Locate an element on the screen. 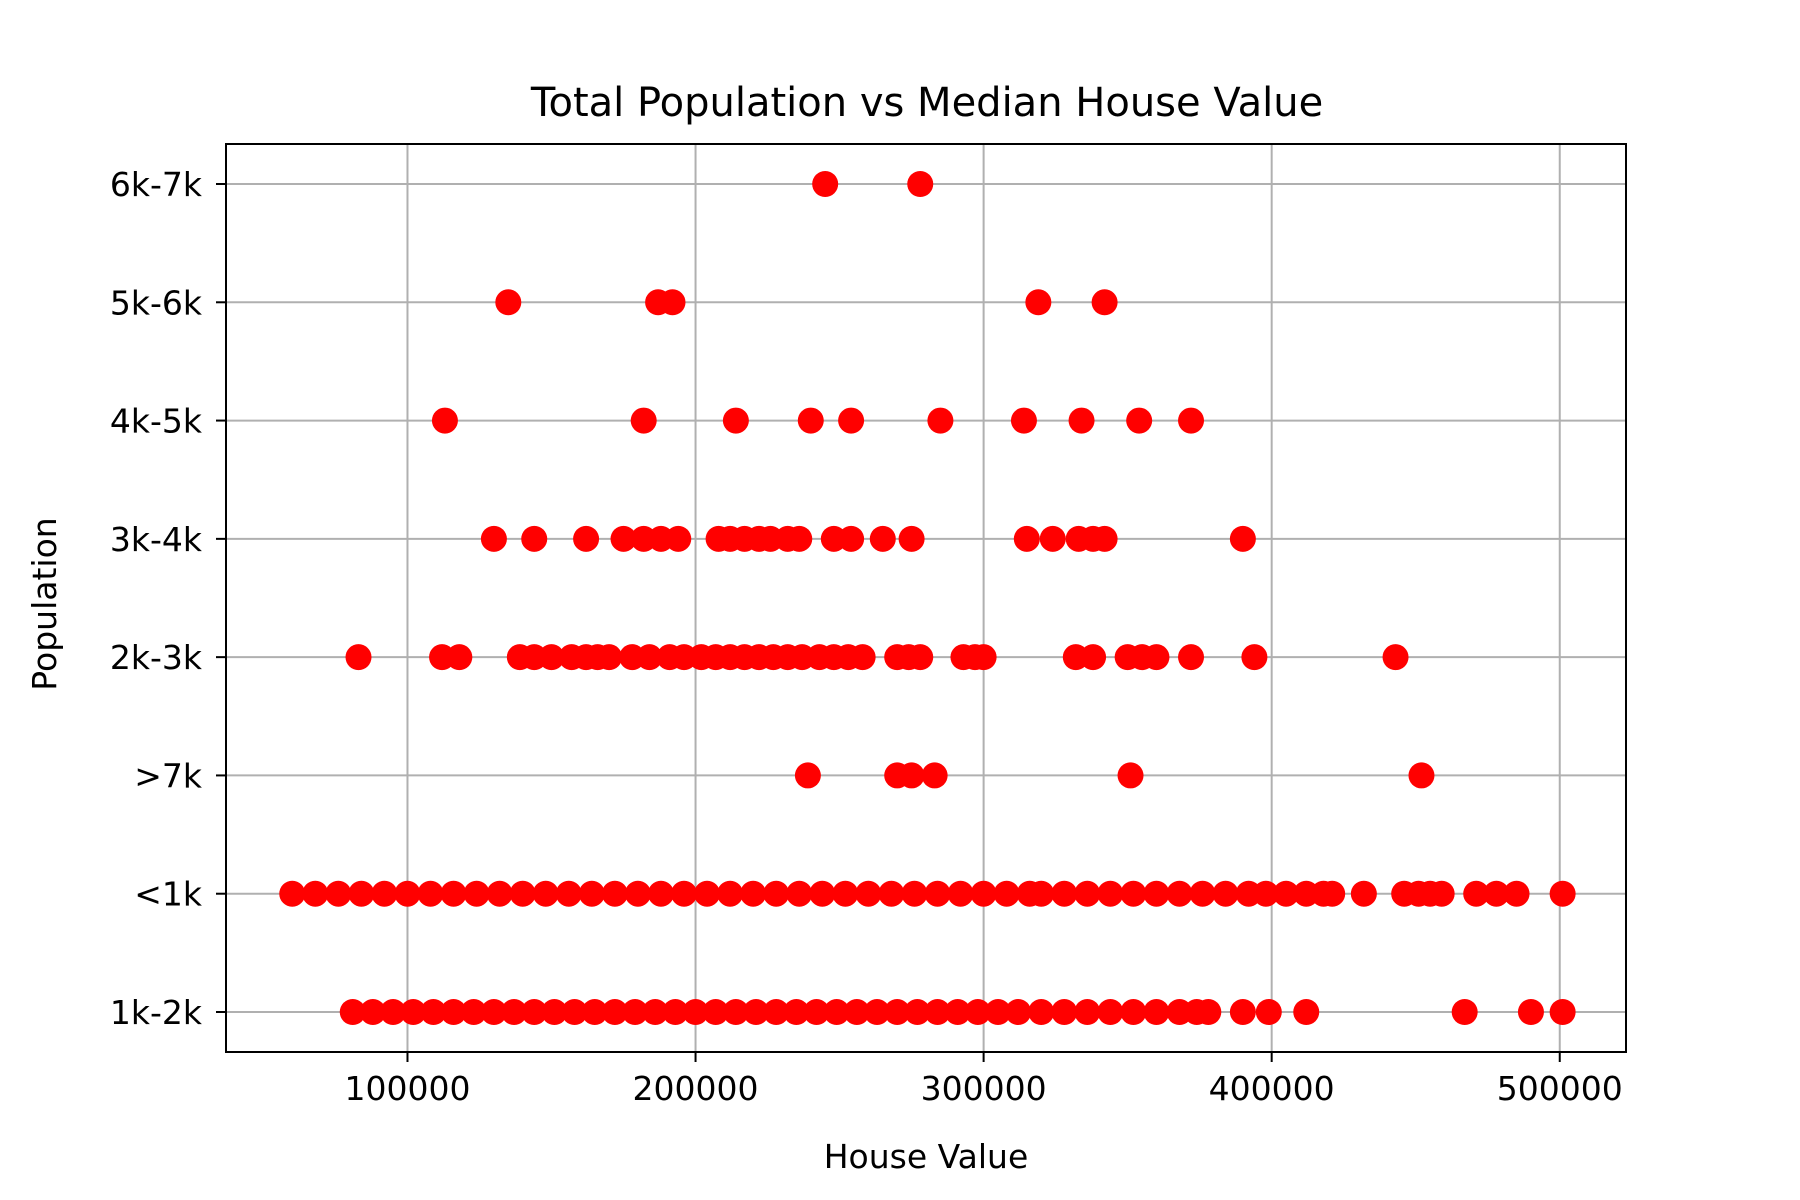 The image size is (1800, 1200). x-tick-label: 300000 is located at coordinates (984, 1088).